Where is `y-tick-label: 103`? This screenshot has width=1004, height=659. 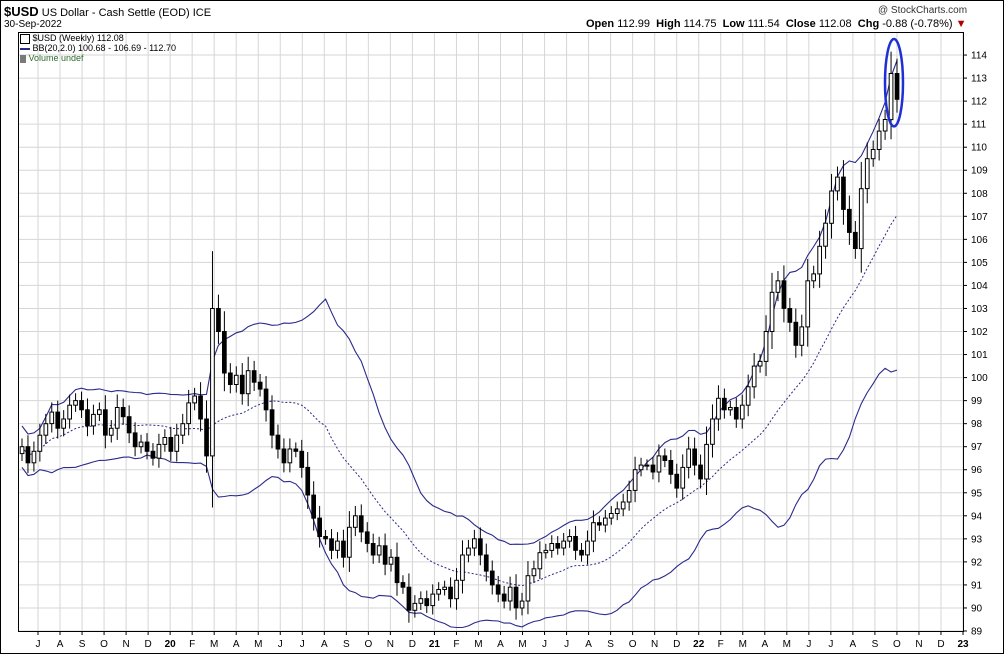
y-tick-label: 103 is located at coordinates (979, 309).